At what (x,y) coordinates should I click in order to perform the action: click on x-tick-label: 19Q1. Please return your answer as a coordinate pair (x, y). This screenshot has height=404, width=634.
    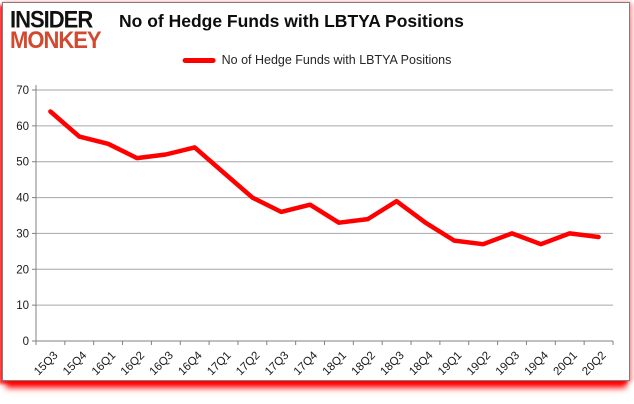
    Looking at the image, I should click on (450, 364).